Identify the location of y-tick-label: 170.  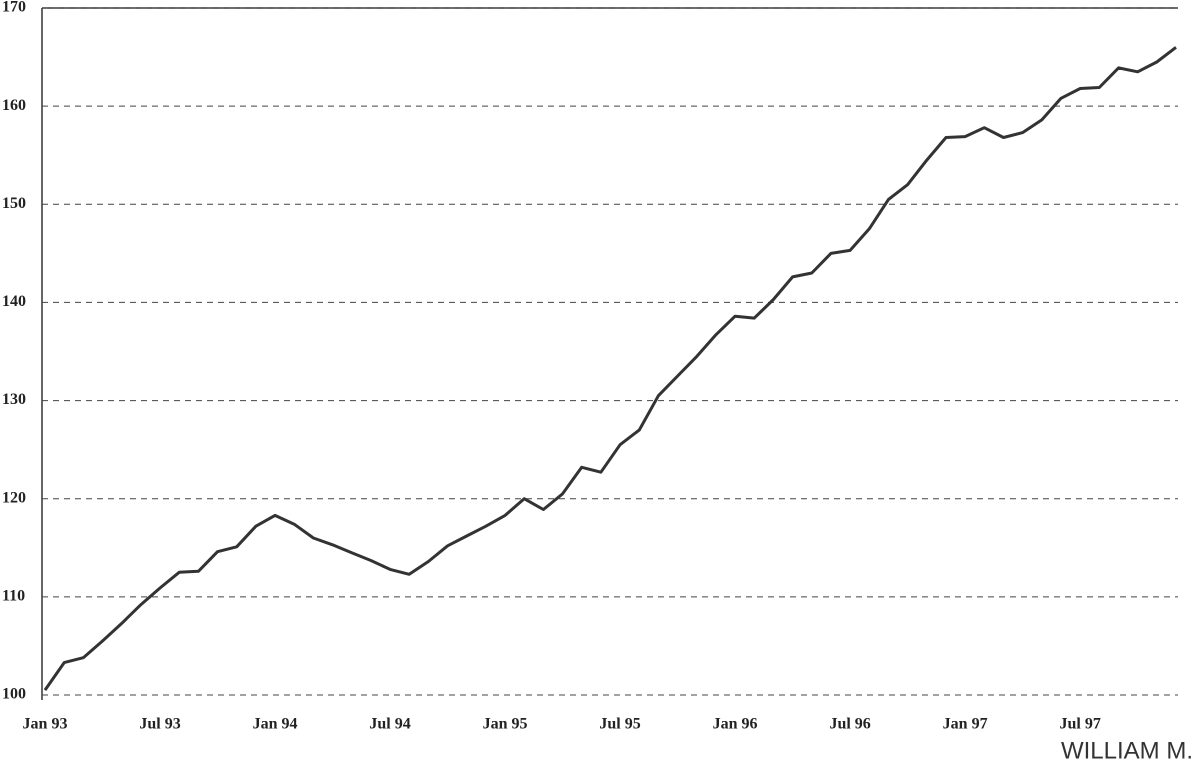
(14, 8).